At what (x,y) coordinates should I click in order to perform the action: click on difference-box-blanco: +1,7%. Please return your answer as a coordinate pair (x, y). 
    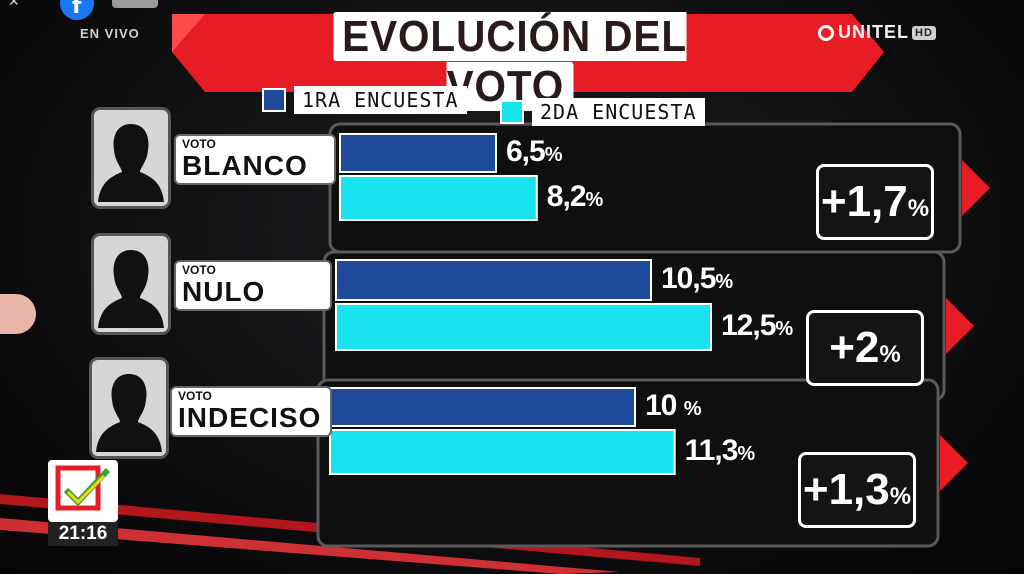
    Looking at the image, I should click on (875, 202).